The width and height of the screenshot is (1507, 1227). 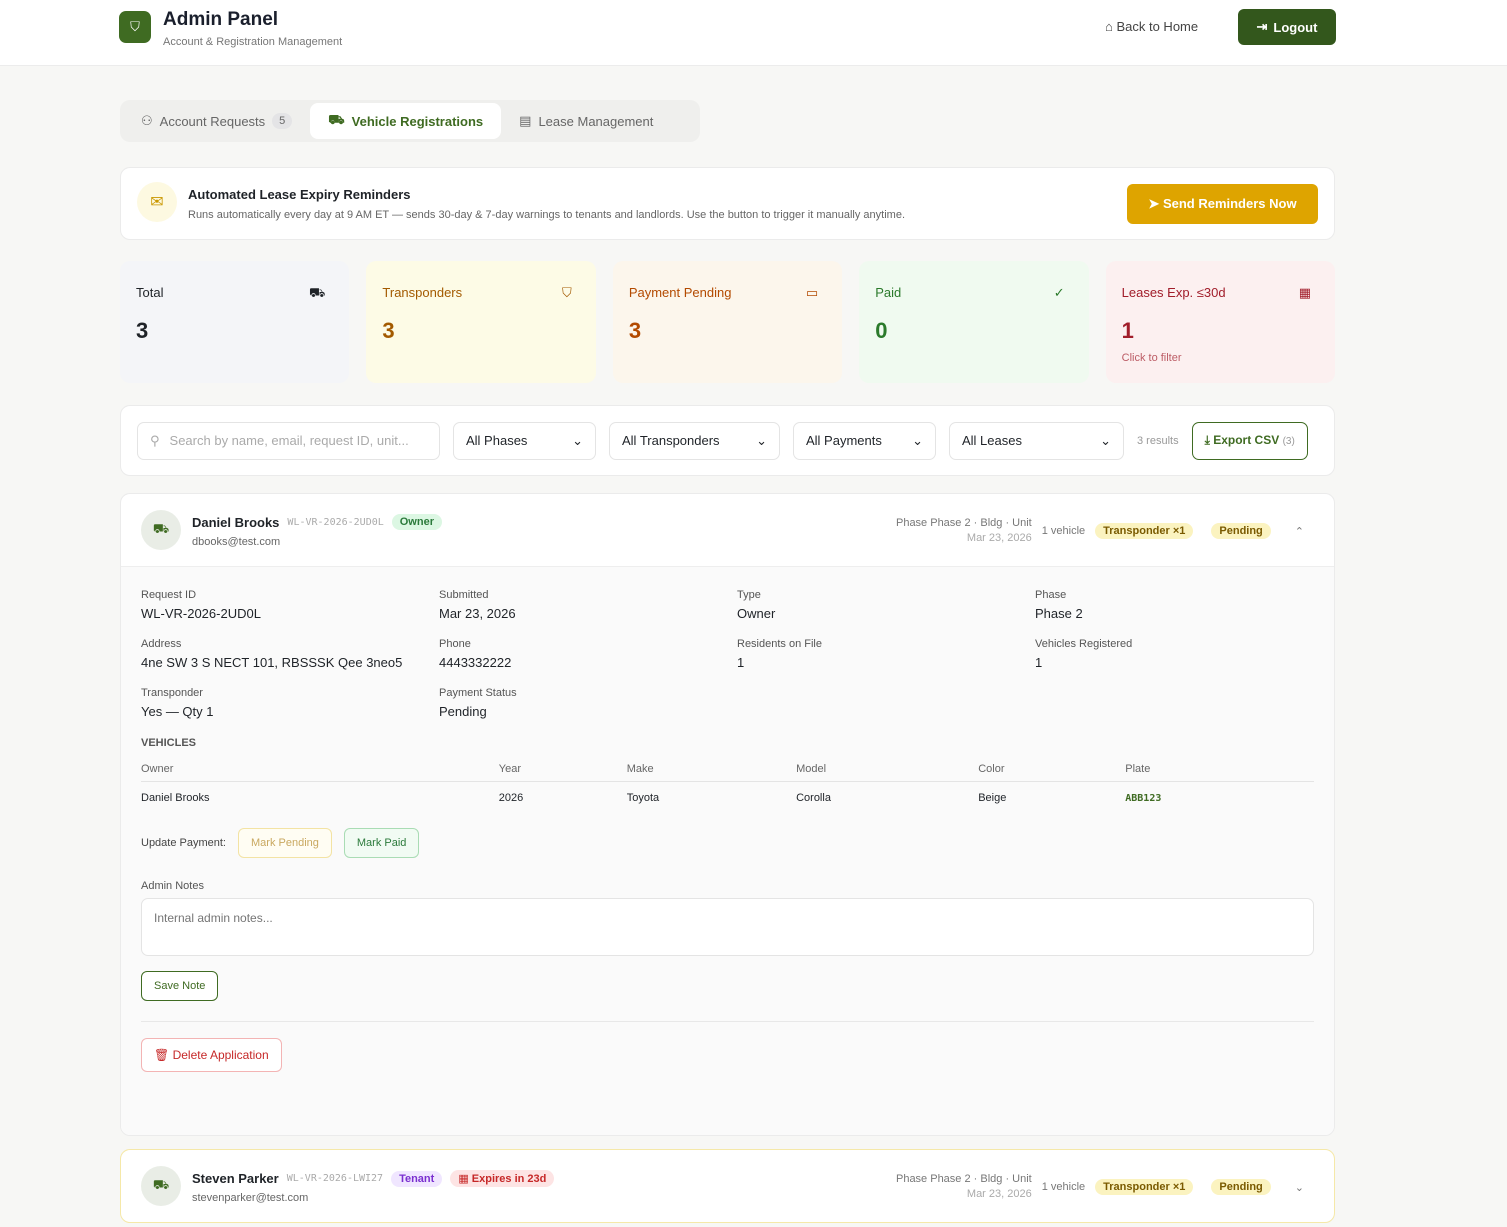 What do you see at coordinates (567, 292) in the screenshot?
I see `shield-icon: ⛉` at bounding box center [567, 292].